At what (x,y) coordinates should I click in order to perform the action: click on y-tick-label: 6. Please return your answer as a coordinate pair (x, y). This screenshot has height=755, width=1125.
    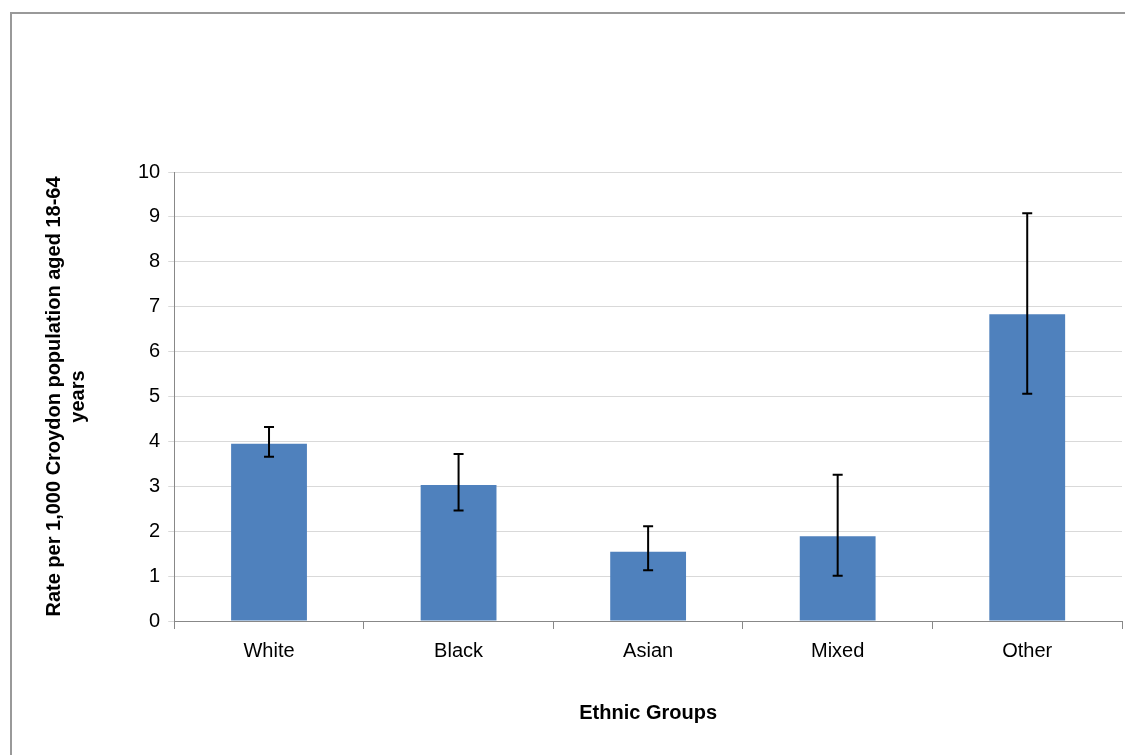
    Looking at the image, I should click on (155, 350).